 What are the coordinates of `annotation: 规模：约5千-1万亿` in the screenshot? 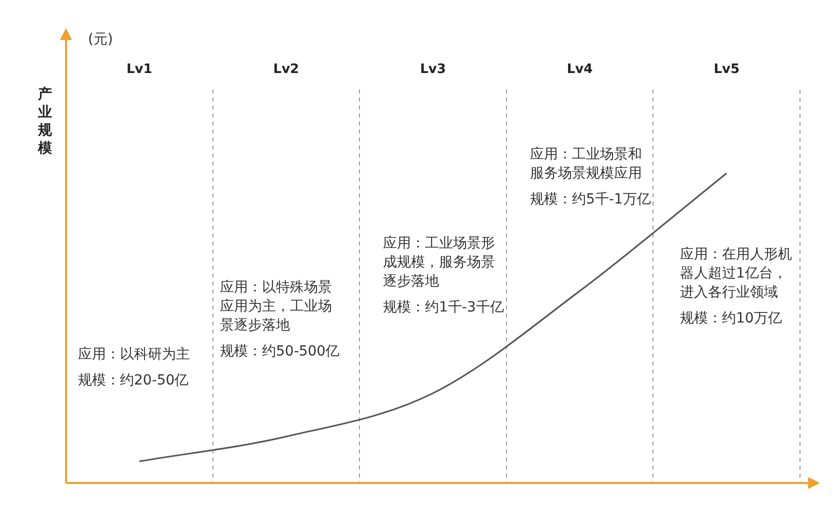 It's located at (590, 200).